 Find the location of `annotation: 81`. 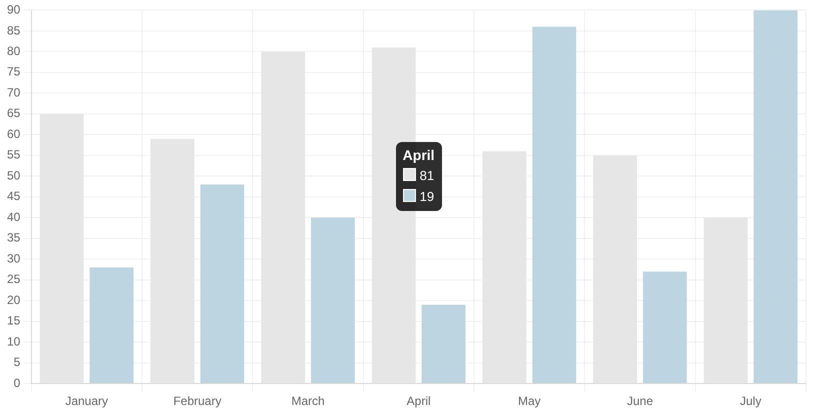

annotation: 81 is located at coordinates (427, 176).